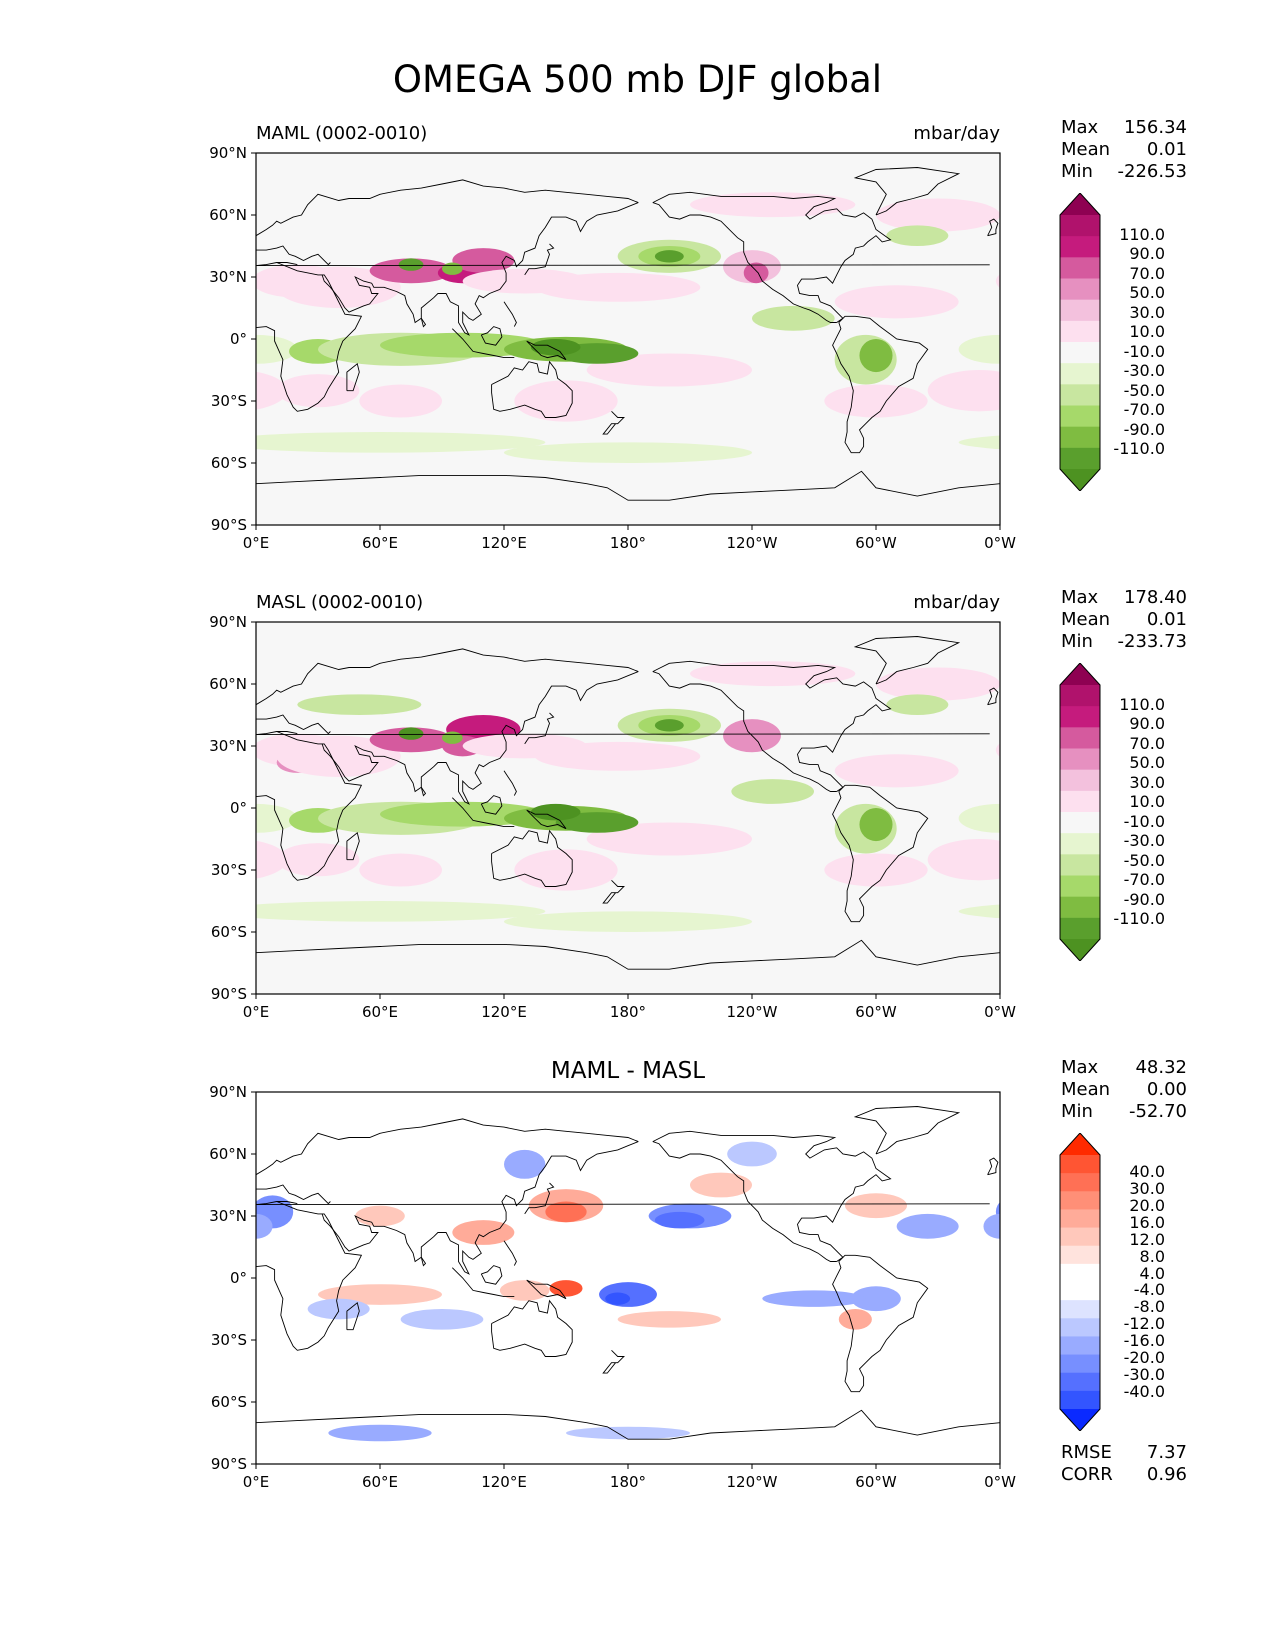 Image resolution: width=1275 pixels, height=1650 pixels. Describe the element at coordinates (1124, 150) in the screenshot. I see `panel-1-stats: Max 156.34 Mean 0.01 Min -226.53` at that location.